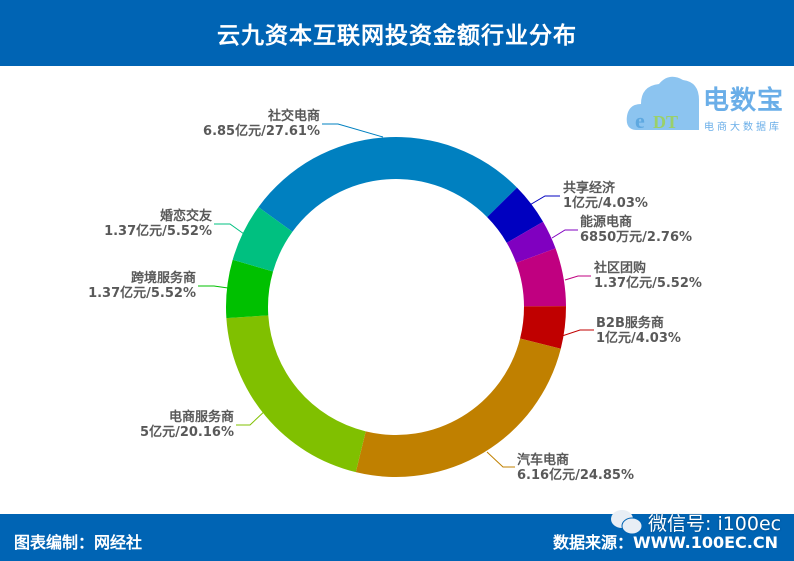 The image size is (794, 561). What do you see at coordinates (78, 542) in the screenshot?
I see `footer-compiler: 图表编制：网经社` at bounding box center [78, 542].